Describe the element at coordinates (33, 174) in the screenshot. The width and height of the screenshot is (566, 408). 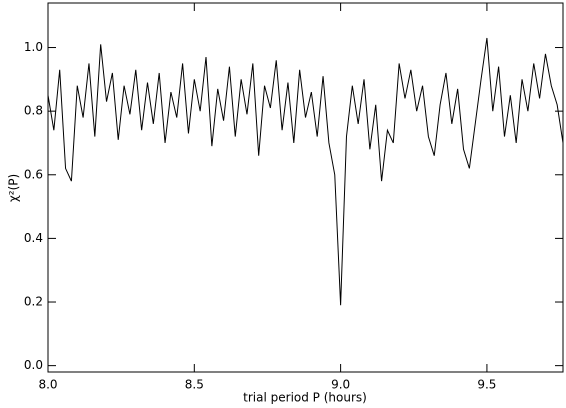
I see `y-tick-label: 0.6` at that location.